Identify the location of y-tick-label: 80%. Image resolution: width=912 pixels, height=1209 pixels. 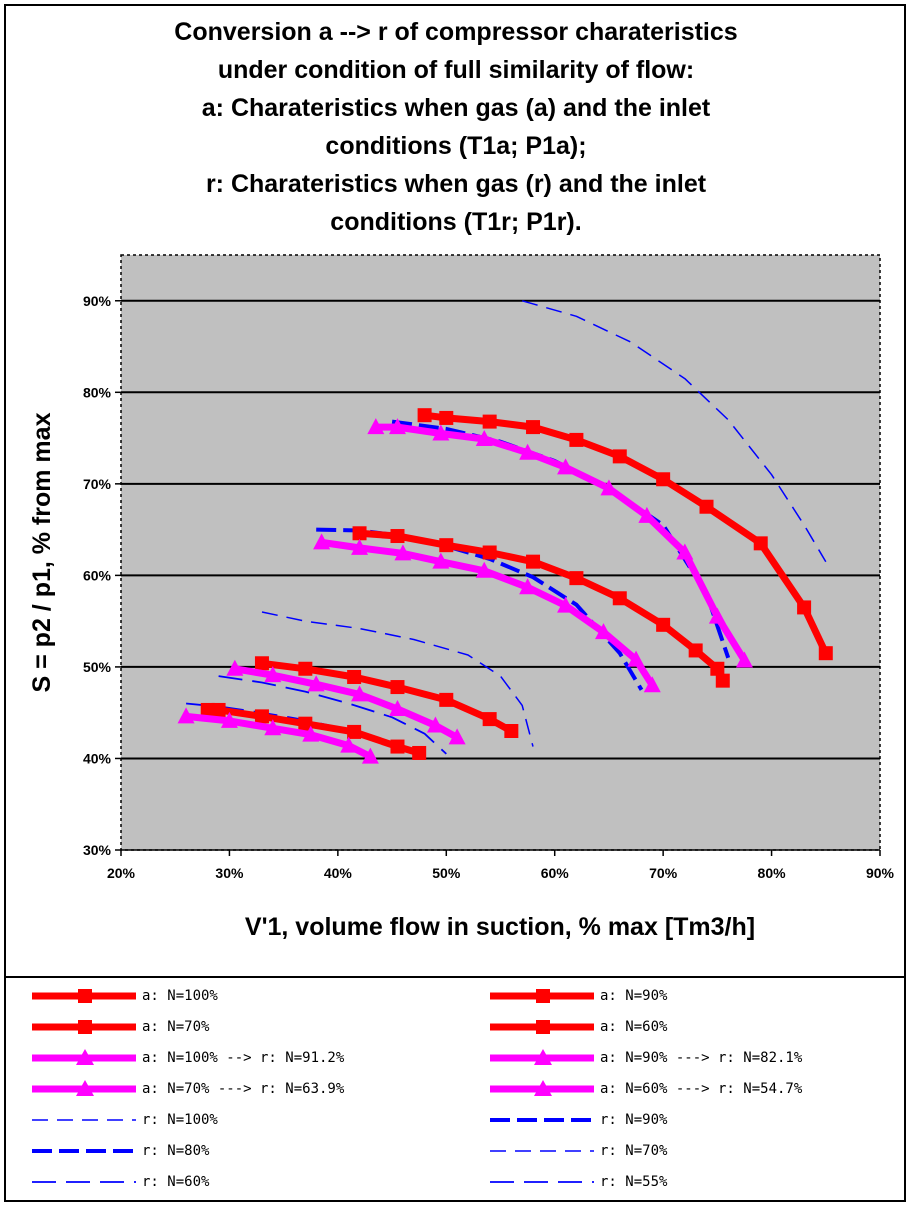
(97, 392).